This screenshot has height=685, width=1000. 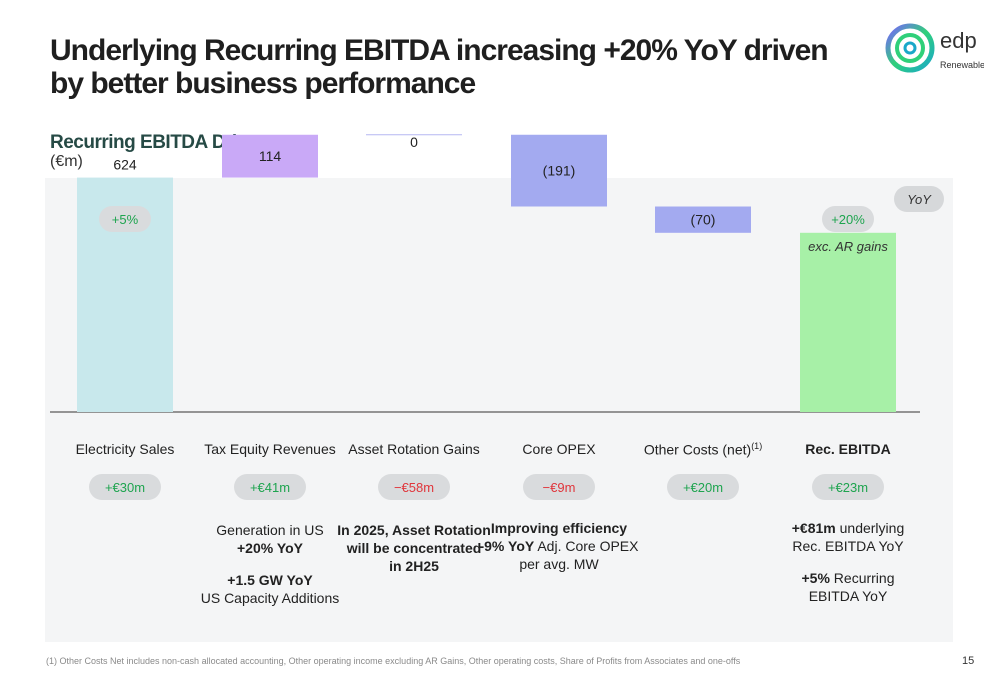 What do you see at coordinates (848, 246) in the screenshot?
I see `exclusion-note: exc. AR gains` at bounding box center [848, 246].